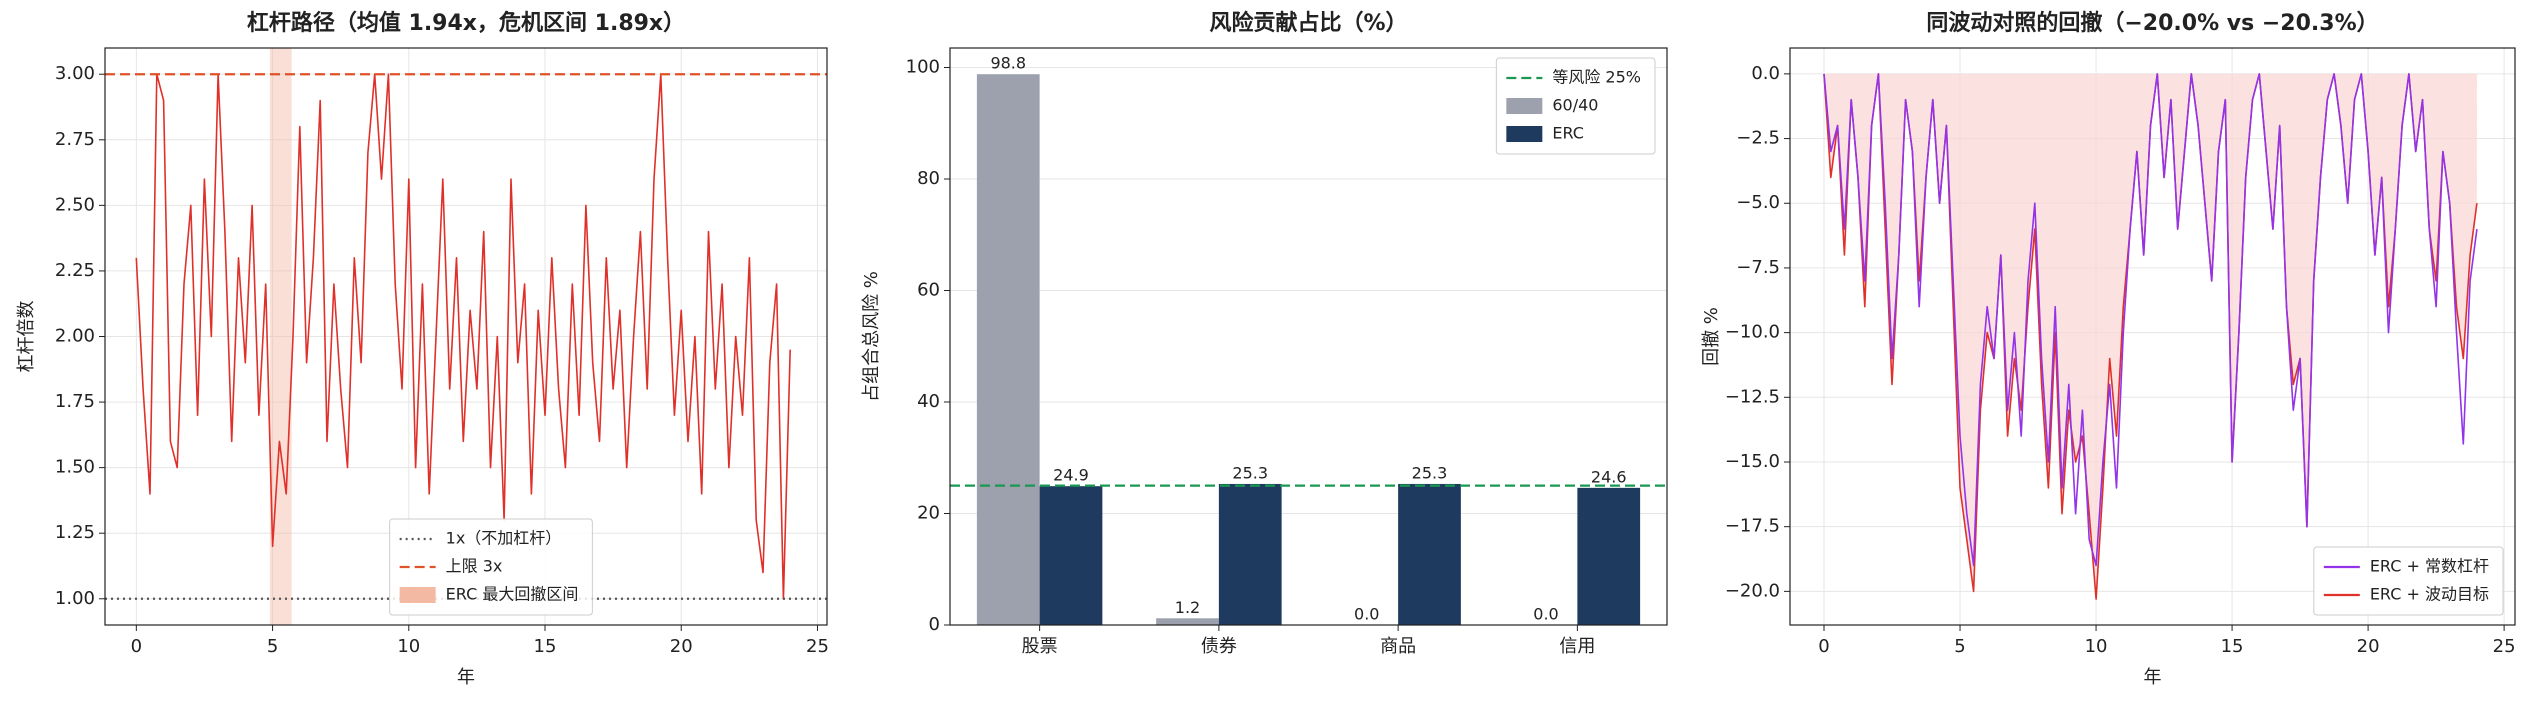 Image resolution: width=2533 pixels, height=704 pixels. What do you see at coordinates (474, 566) in the screenshot?
I see `legend-label: 上限 3x` at bounding box center [474, 566].